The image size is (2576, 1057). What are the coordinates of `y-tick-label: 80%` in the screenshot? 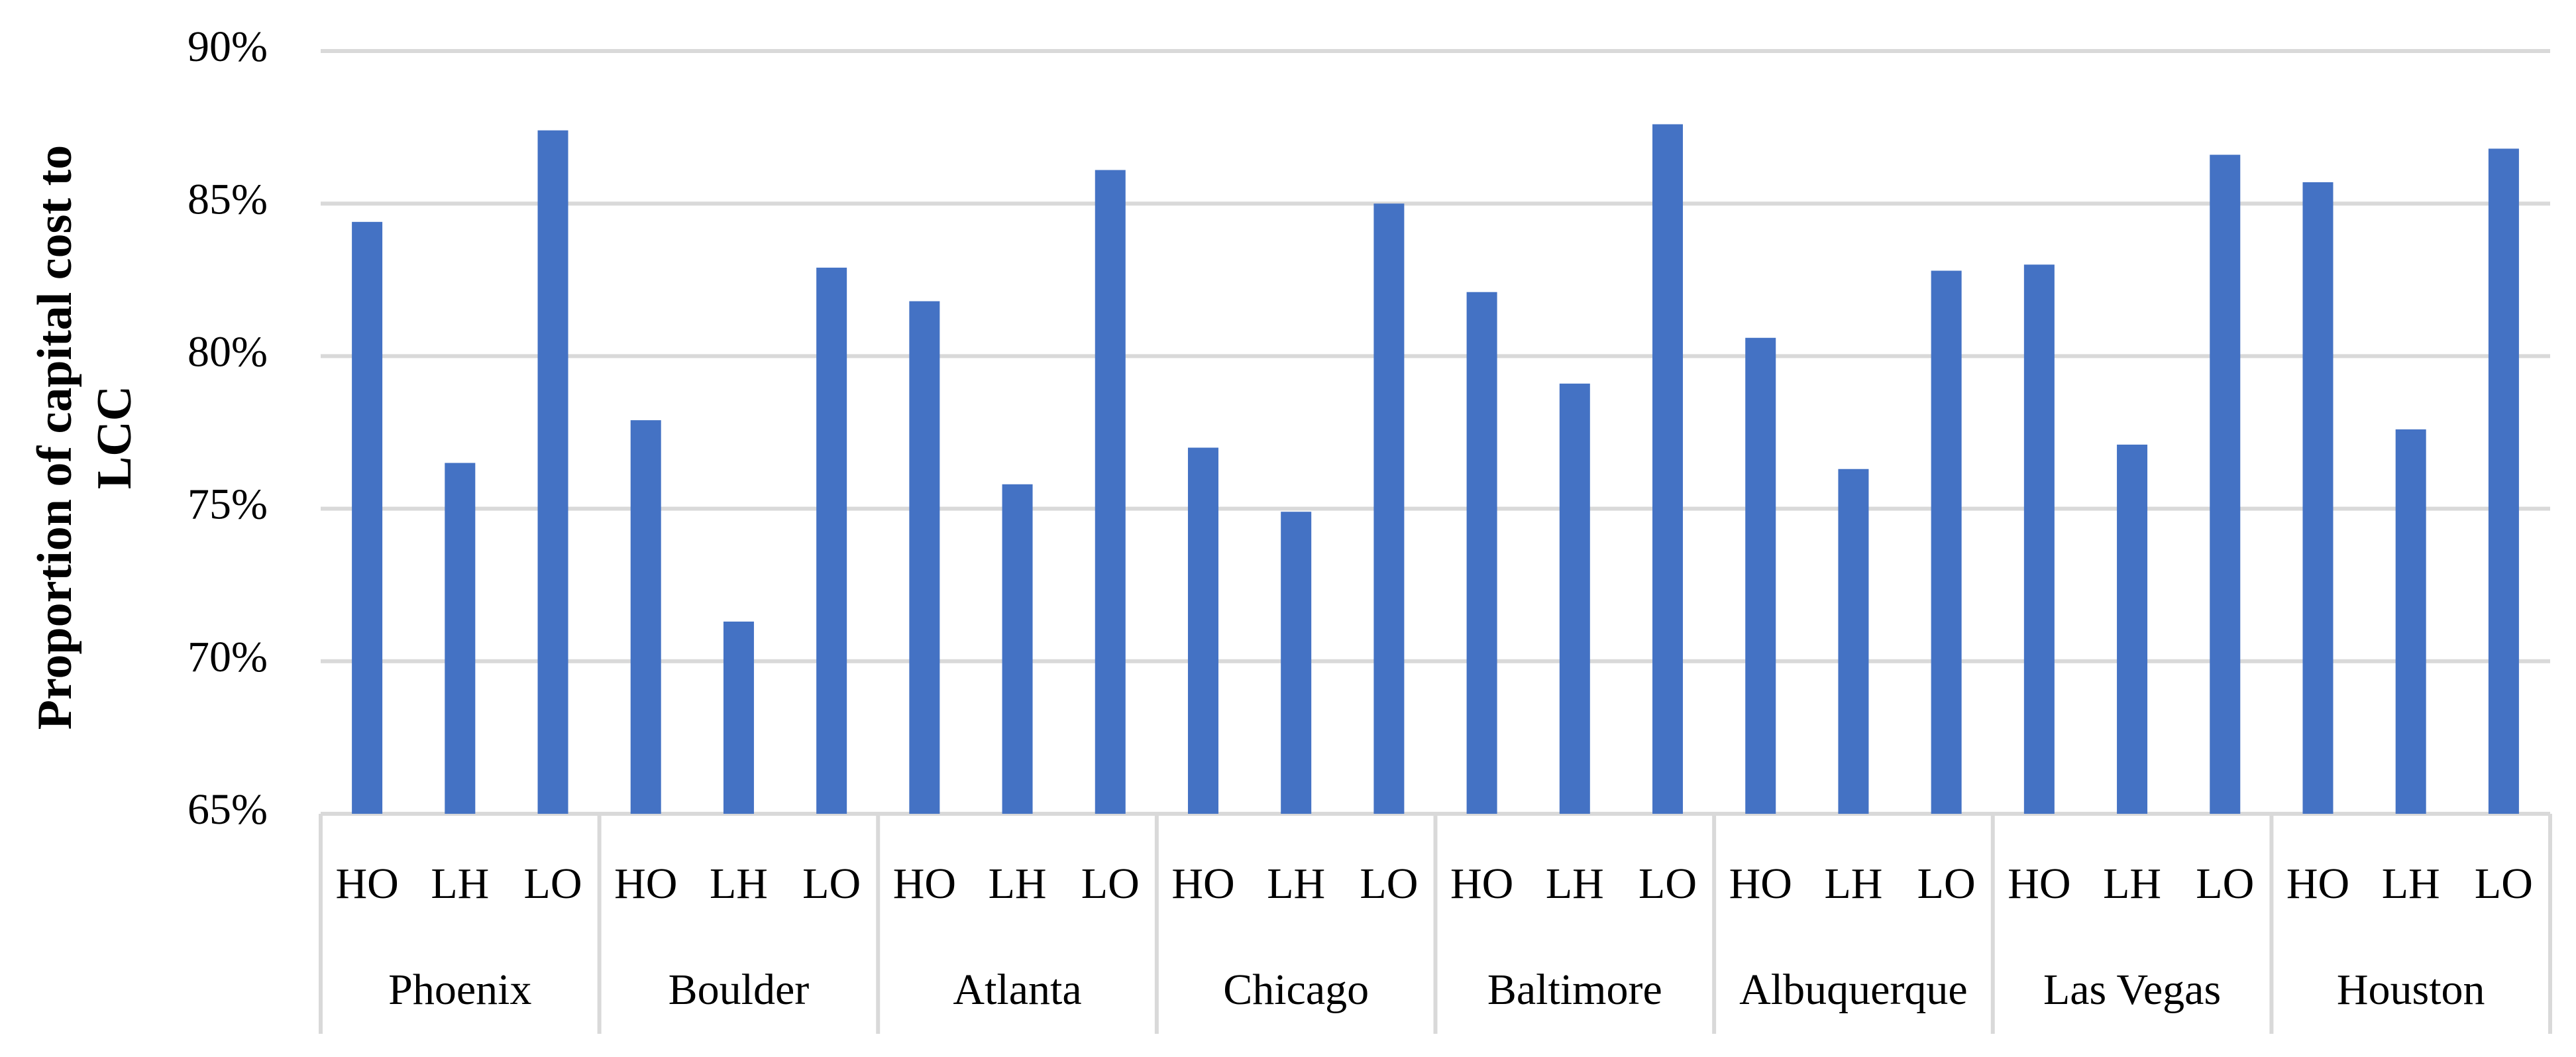 It's located at (228, 352).